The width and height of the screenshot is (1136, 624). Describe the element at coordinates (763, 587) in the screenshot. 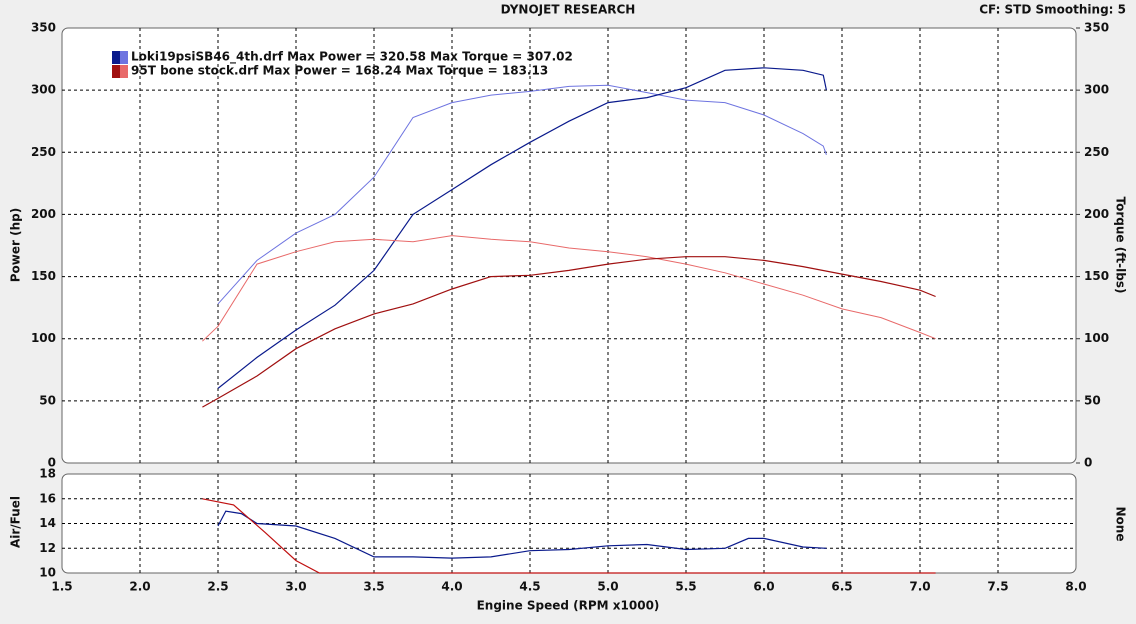

I see `x-tick-label: 6.0` at that location.